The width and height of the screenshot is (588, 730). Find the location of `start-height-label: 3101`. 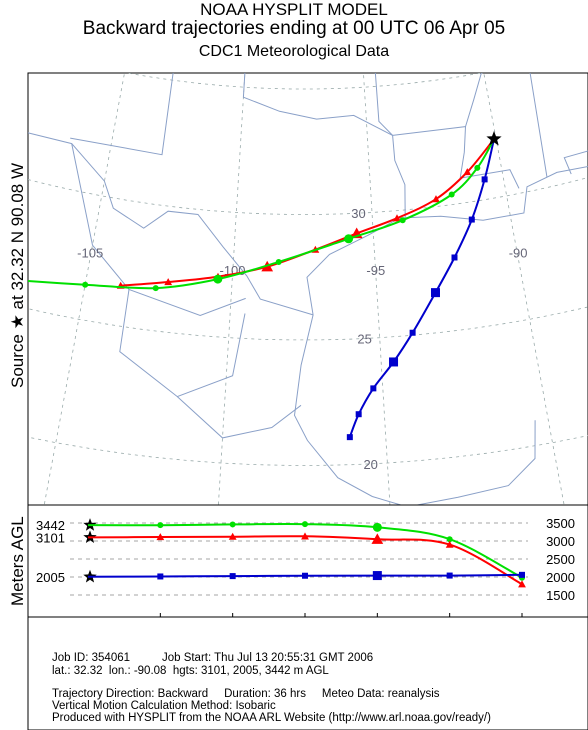

start-height-label: 3101 is located at coordinates (50, 537).